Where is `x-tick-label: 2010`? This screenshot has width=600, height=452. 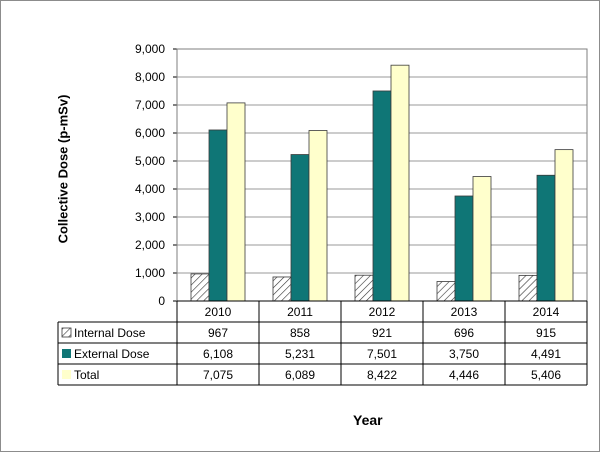 x-tick-label: 2010 is located at coordinates (218, 312).